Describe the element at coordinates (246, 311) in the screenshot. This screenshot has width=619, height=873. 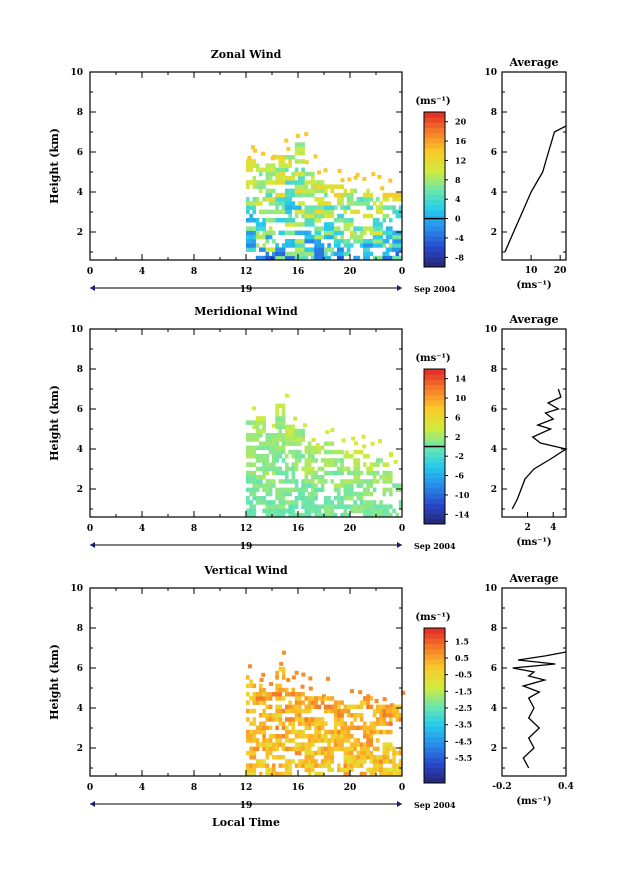
I see `panel-title: Meridional Wind` at that location.